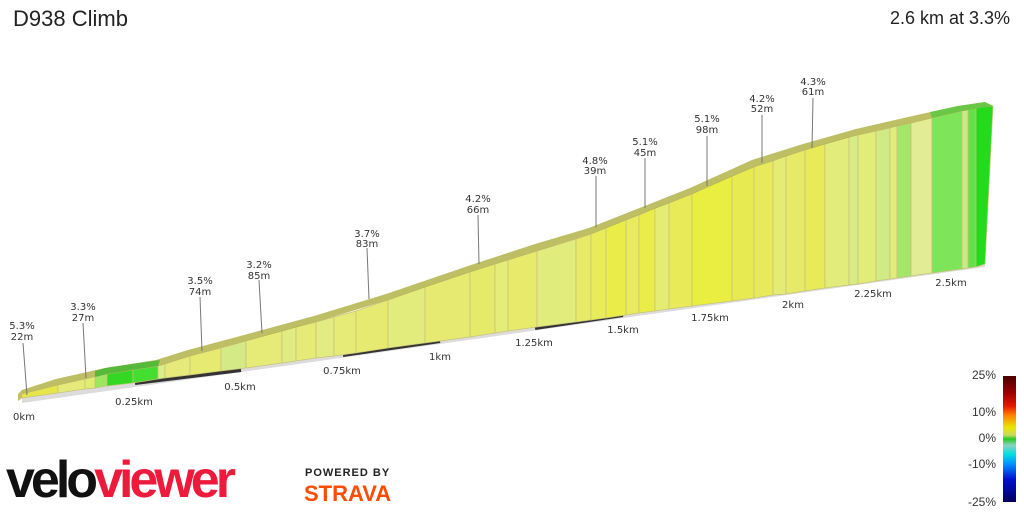 The width and height of the screenshot is (1024, 512). I want to click on logo-velo: velo, so click(52, 480).